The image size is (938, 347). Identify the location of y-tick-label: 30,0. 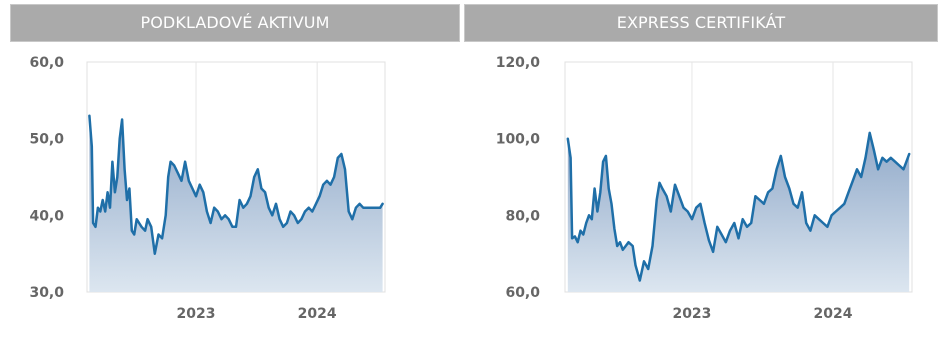
(46, 293).